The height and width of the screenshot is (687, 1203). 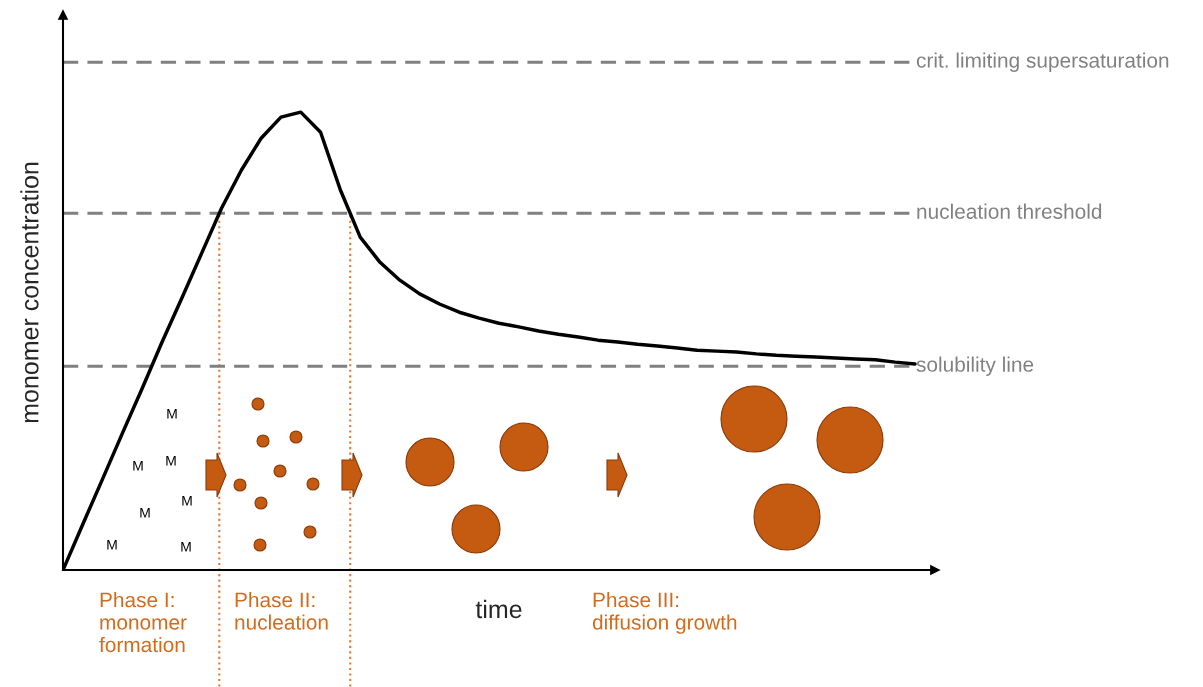 I want to click on x-axis-title: time, so click(x=498, y=609).